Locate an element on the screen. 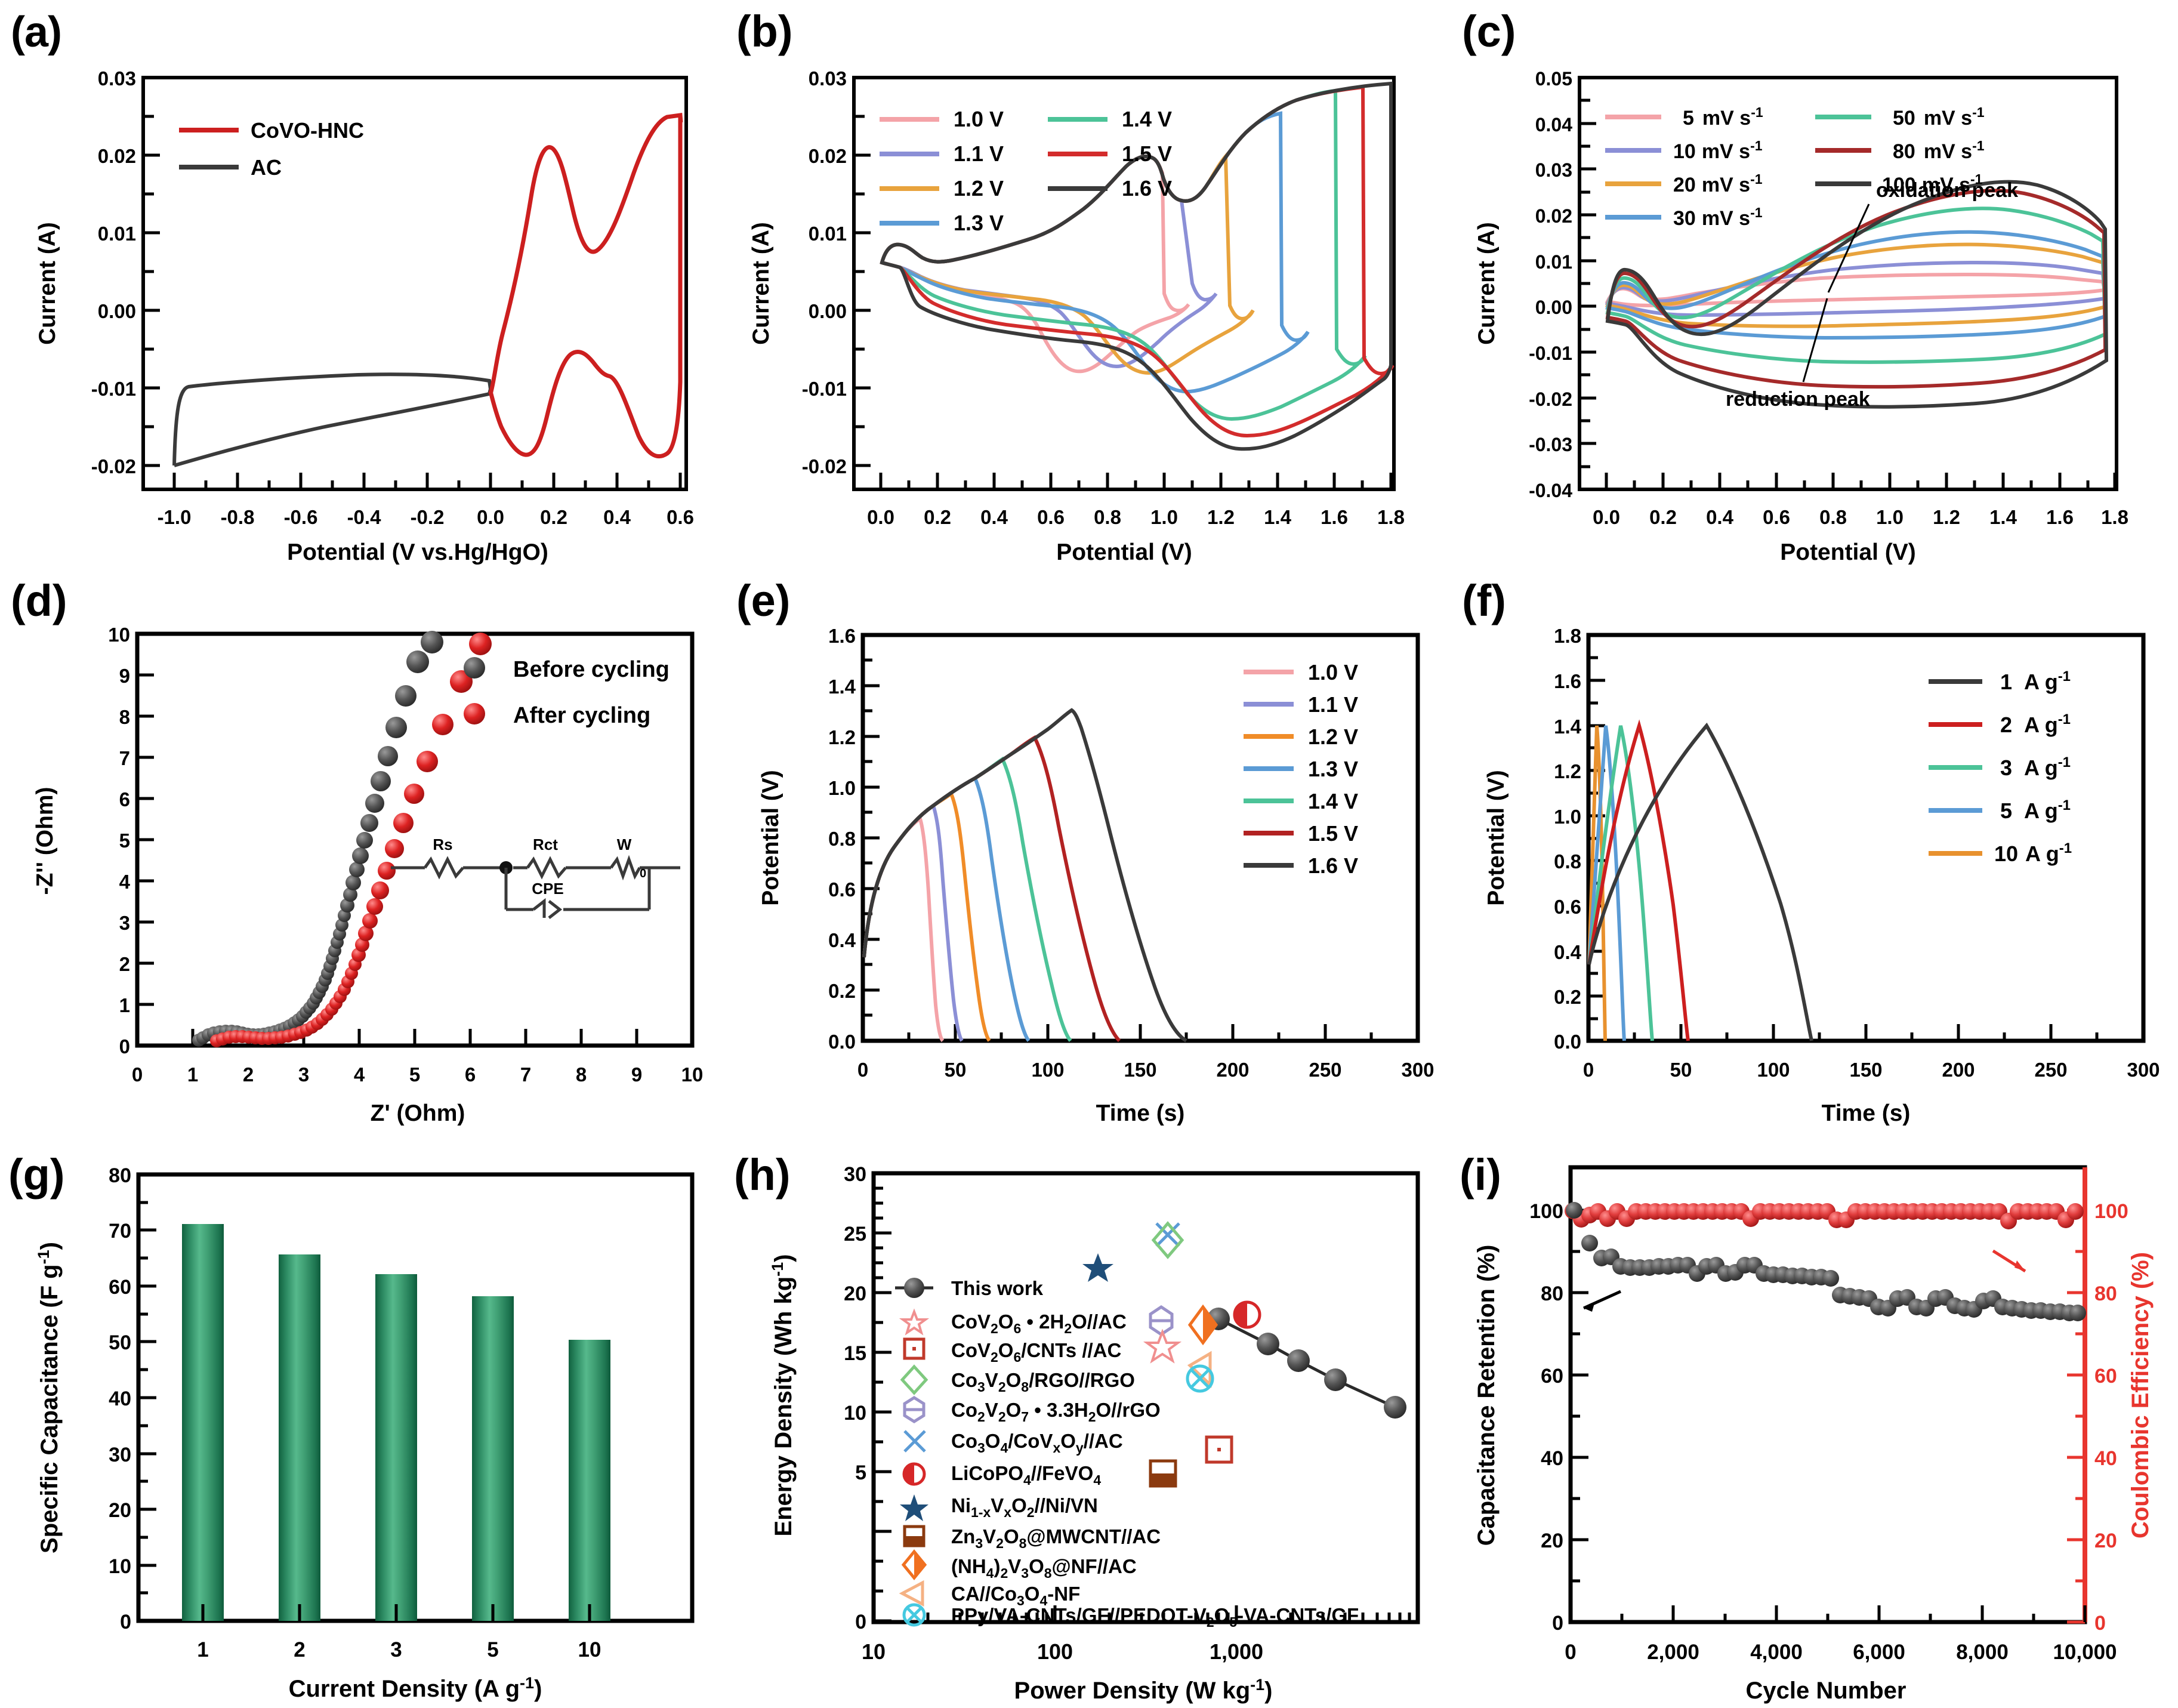  panel-i-ytick-left-0: 100 is located at coordinates (1546, 1211).